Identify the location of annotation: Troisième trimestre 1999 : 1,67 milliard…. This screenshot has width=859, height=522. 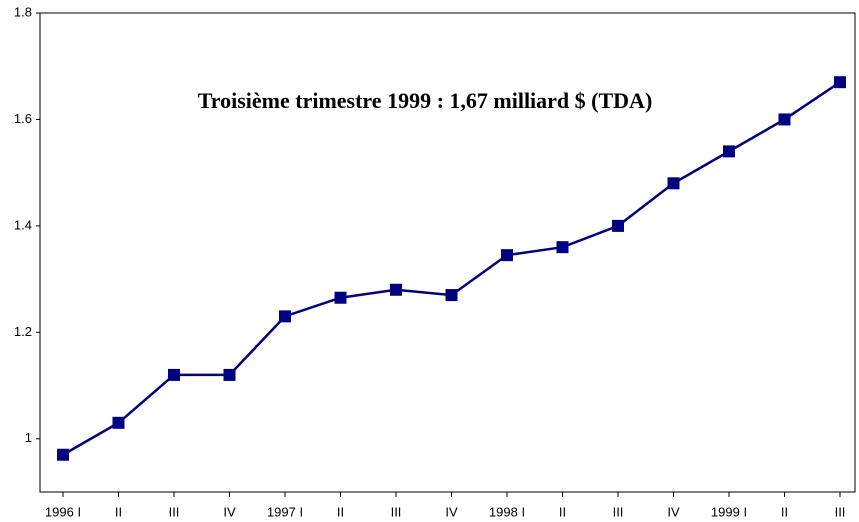
(425, 100).